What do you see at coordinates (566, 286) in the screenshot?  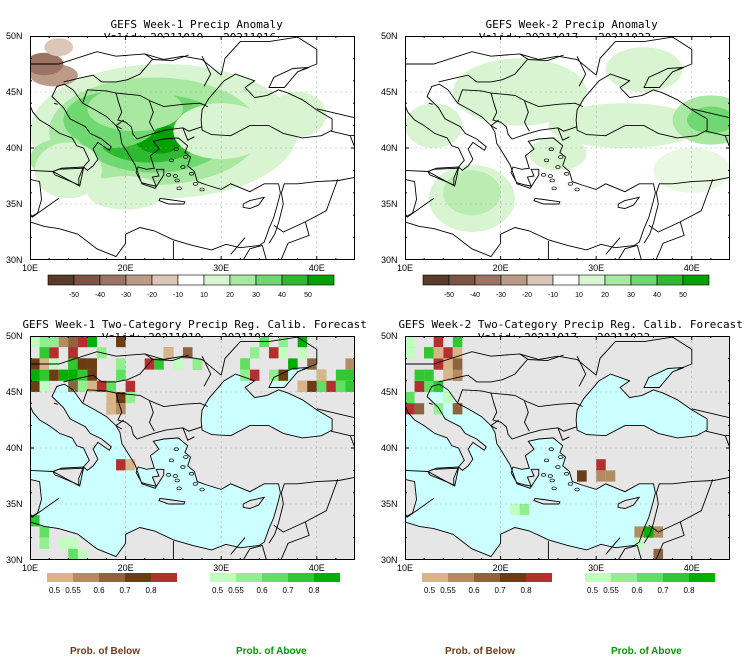 I see `week2-anomaly-colorbar: -50 -40 -30 -20 -10 10 20 30 40 50` at bounding box center [566, 286].